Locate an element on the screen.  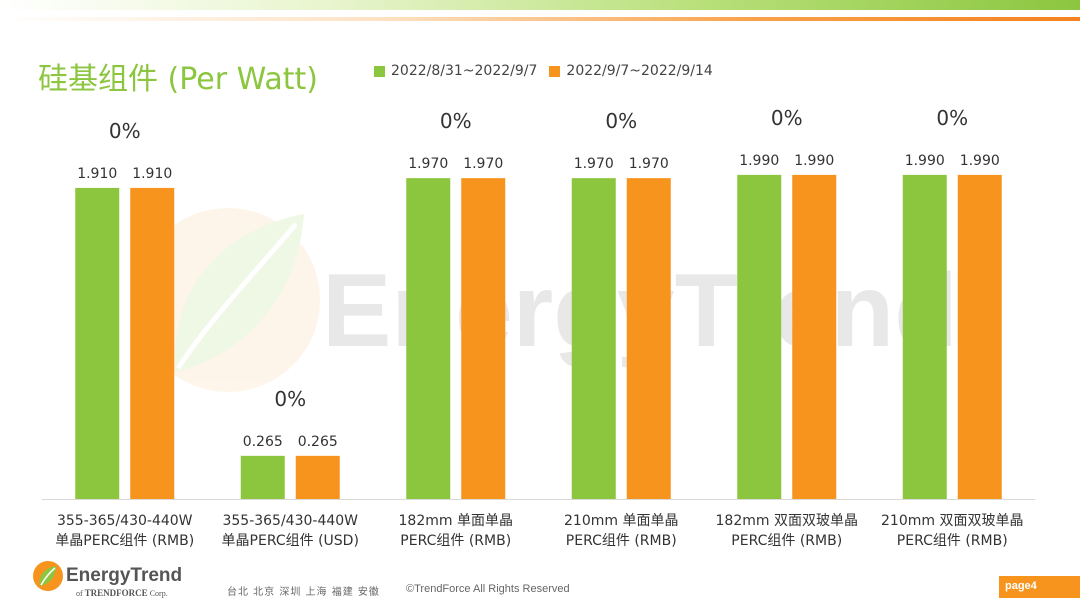
footer-brand-prefix: of is located at coordinates (79, 593).